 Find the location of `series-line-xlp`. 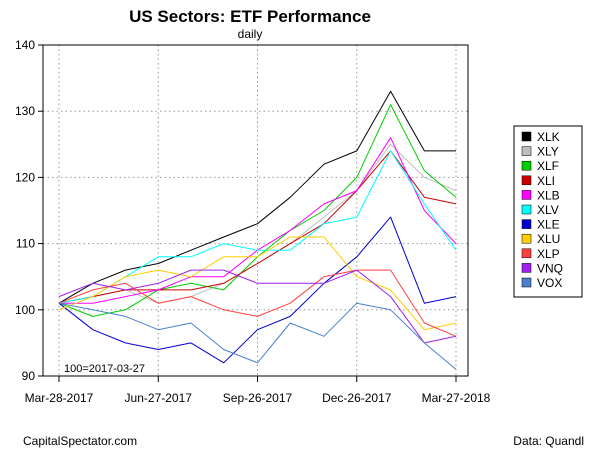

series-line-xlp is located at coordinates (257, 303).